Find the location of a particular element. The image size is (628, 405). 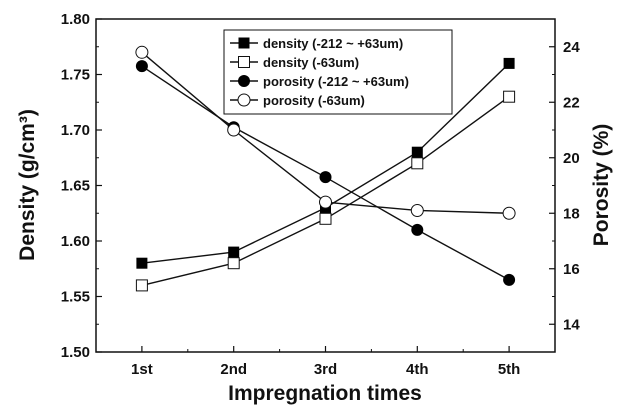

x-axis-ticks: 1st 2nd 3rd 4th 5th is located at coordinates (325, 362).